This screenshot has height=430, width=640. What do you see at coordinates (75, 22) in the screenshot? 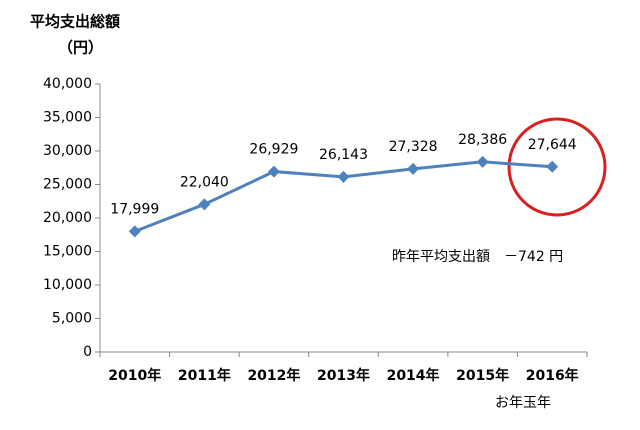
I see `chart-title: 平均支出総額` at bounding box center [75, 22].